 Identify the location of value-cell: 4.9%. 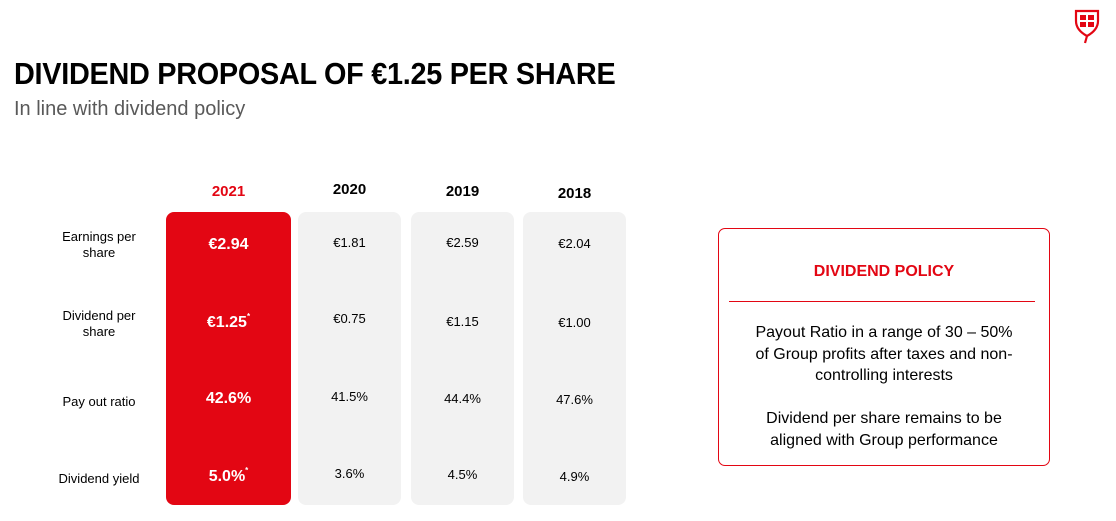
(574, 476).